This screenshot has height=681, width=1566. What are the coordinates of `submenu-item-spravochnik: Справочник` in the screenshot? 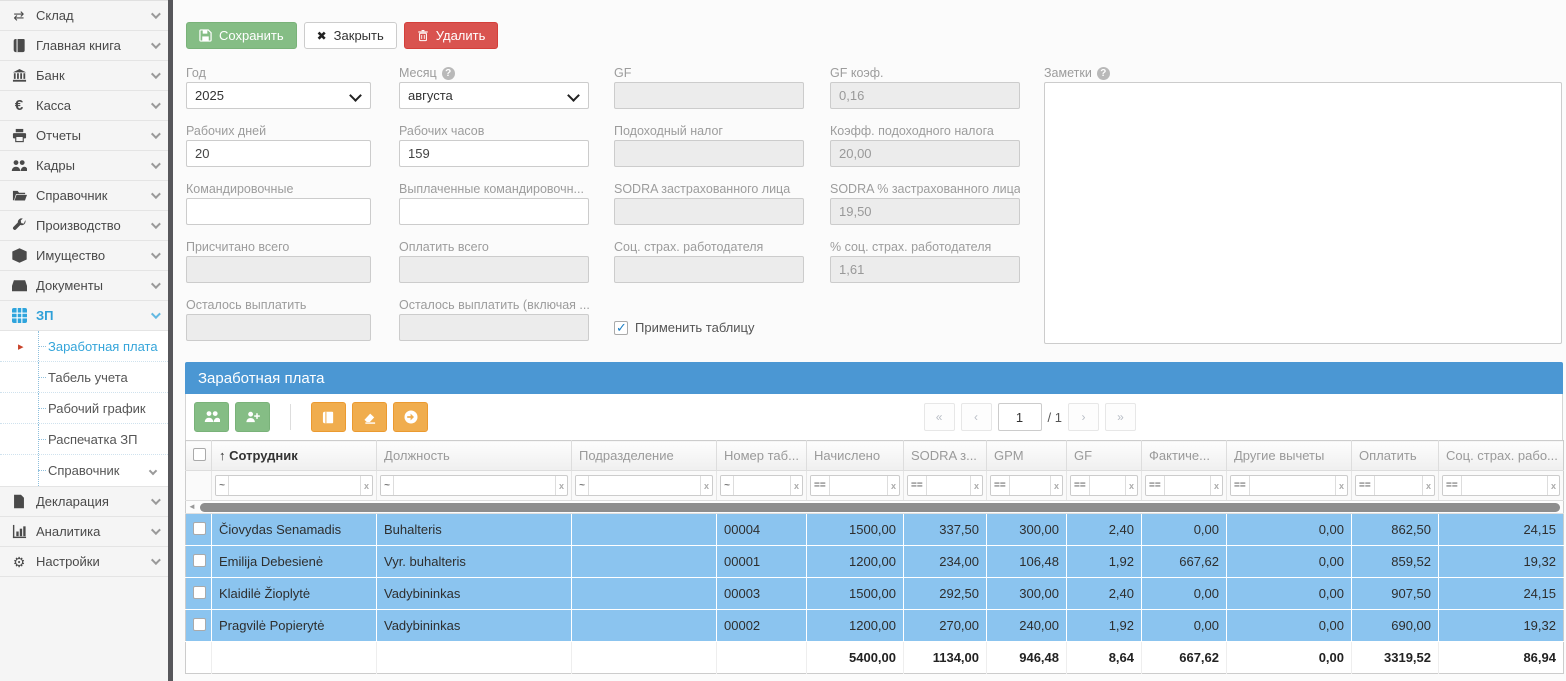 It's located at (84, 470).